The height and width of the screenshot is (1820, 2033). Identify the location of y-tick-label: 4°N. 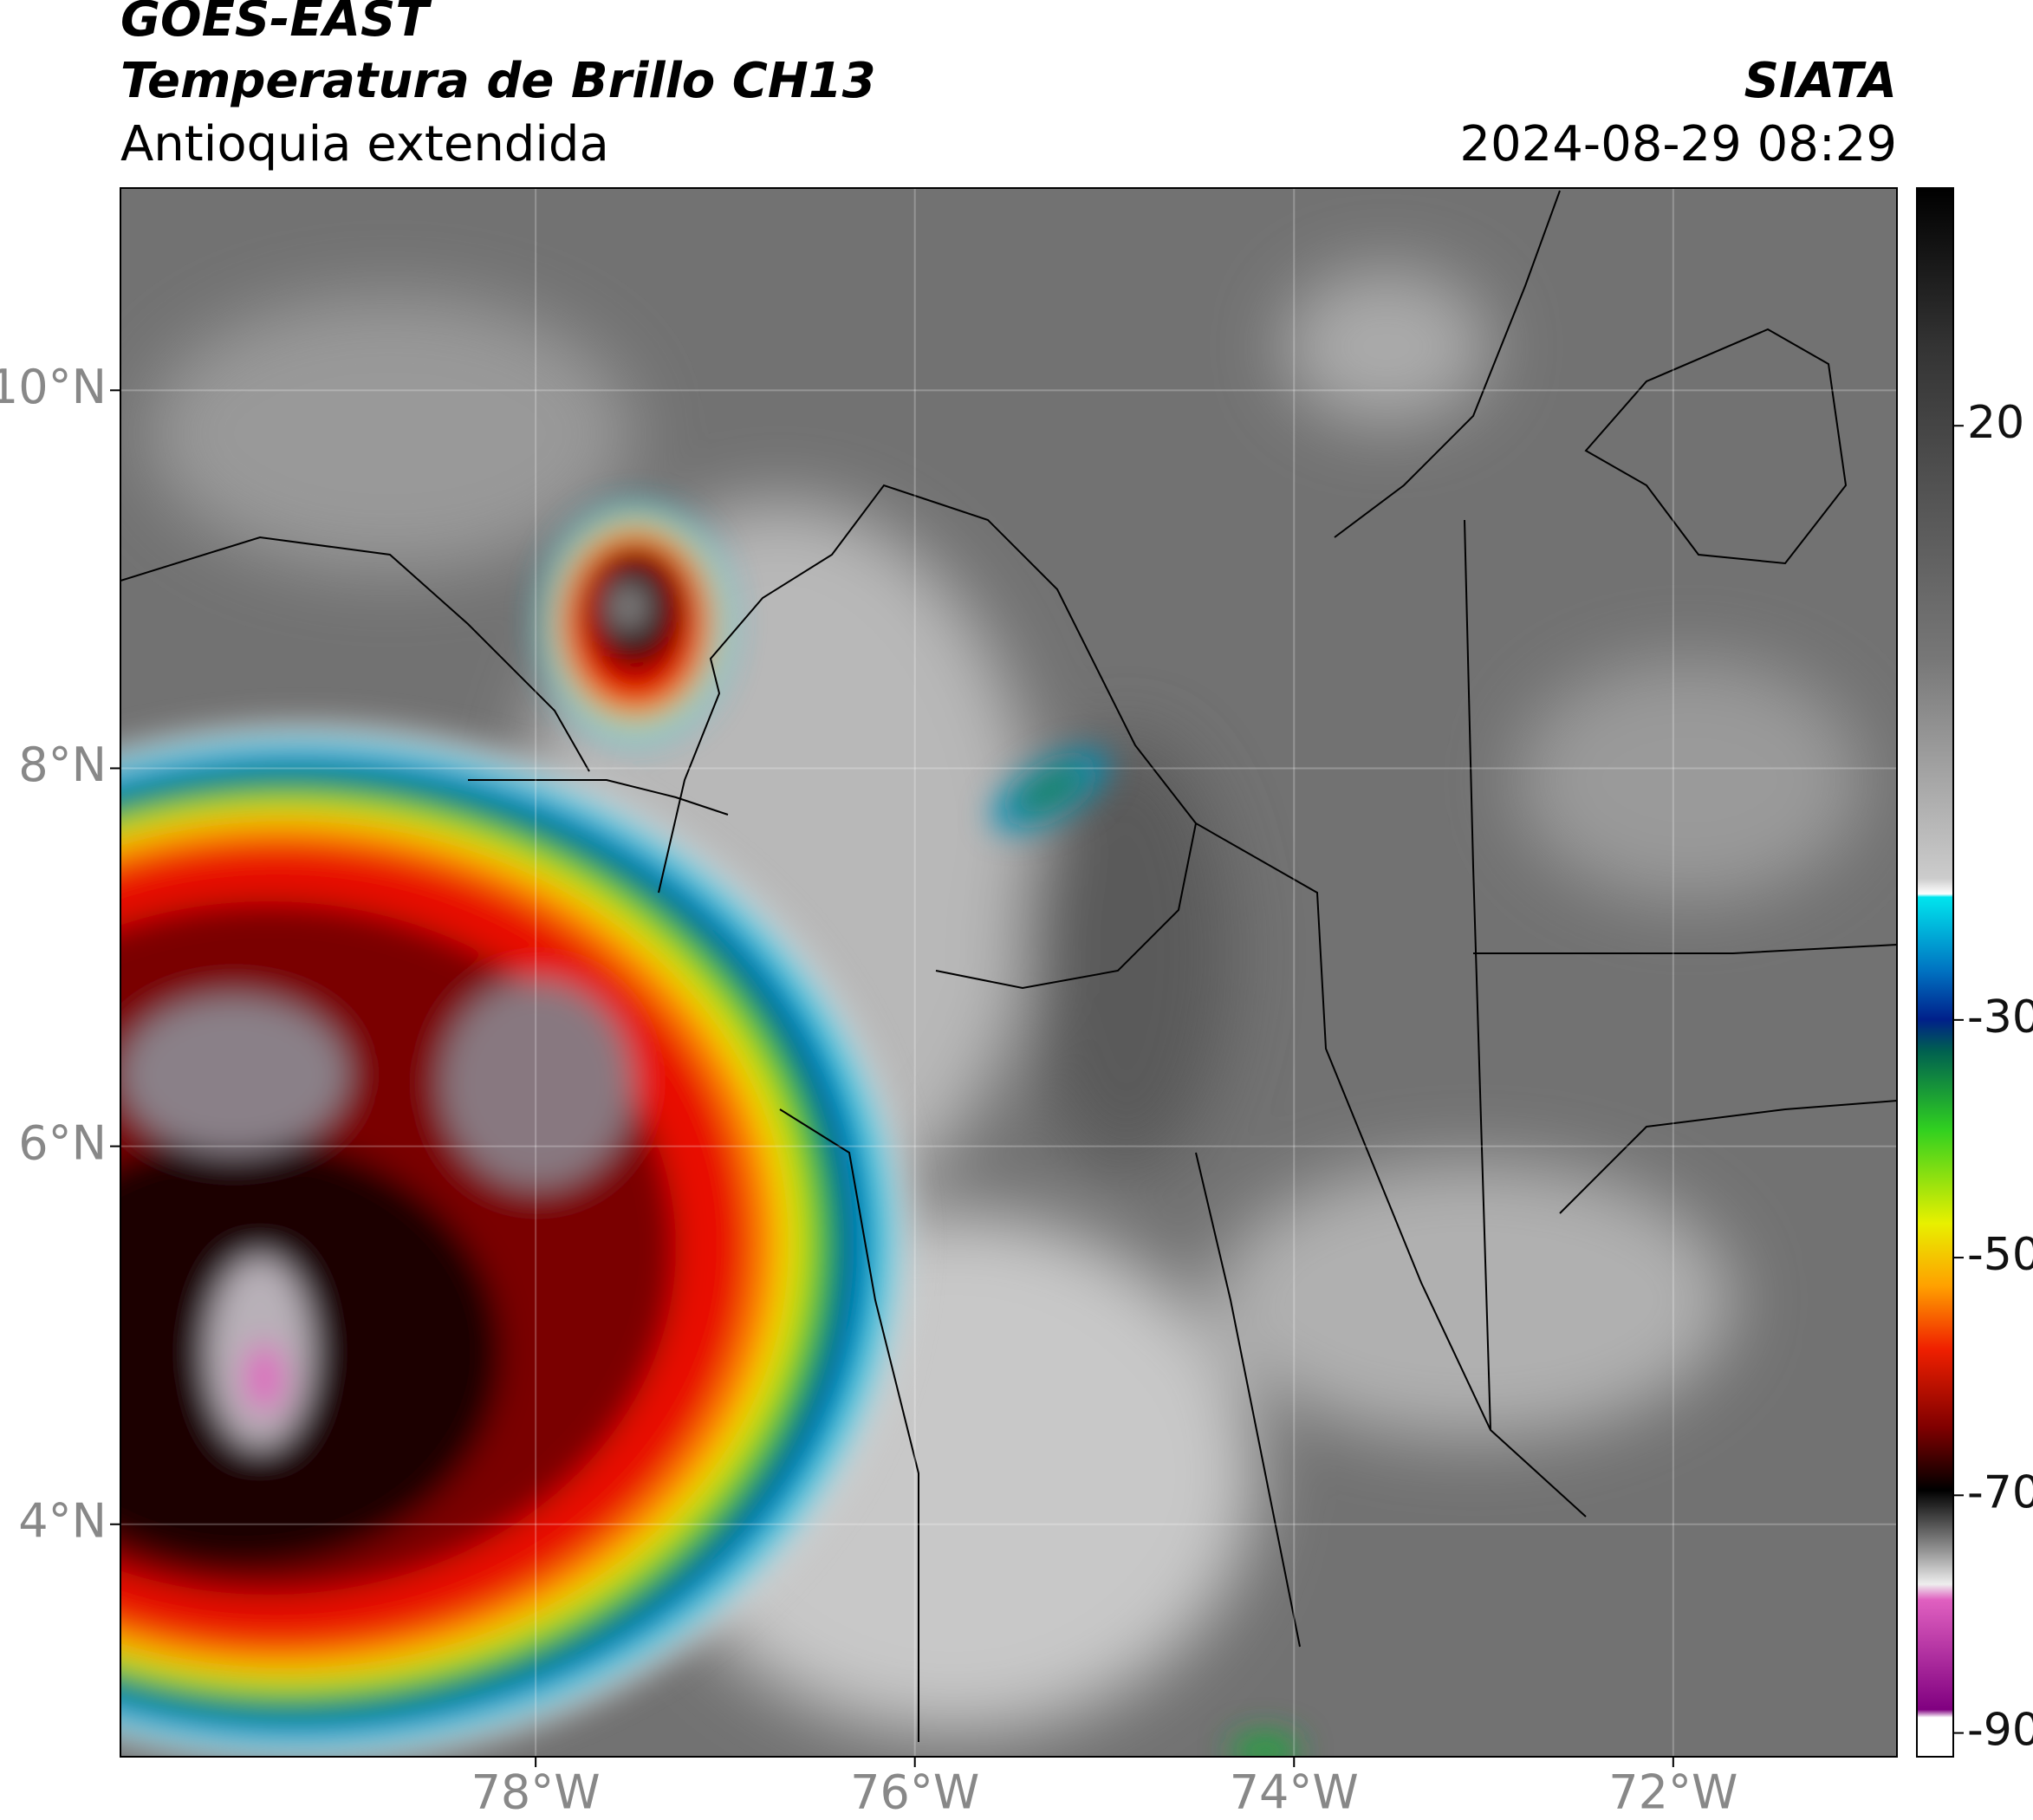
(63, 1520).